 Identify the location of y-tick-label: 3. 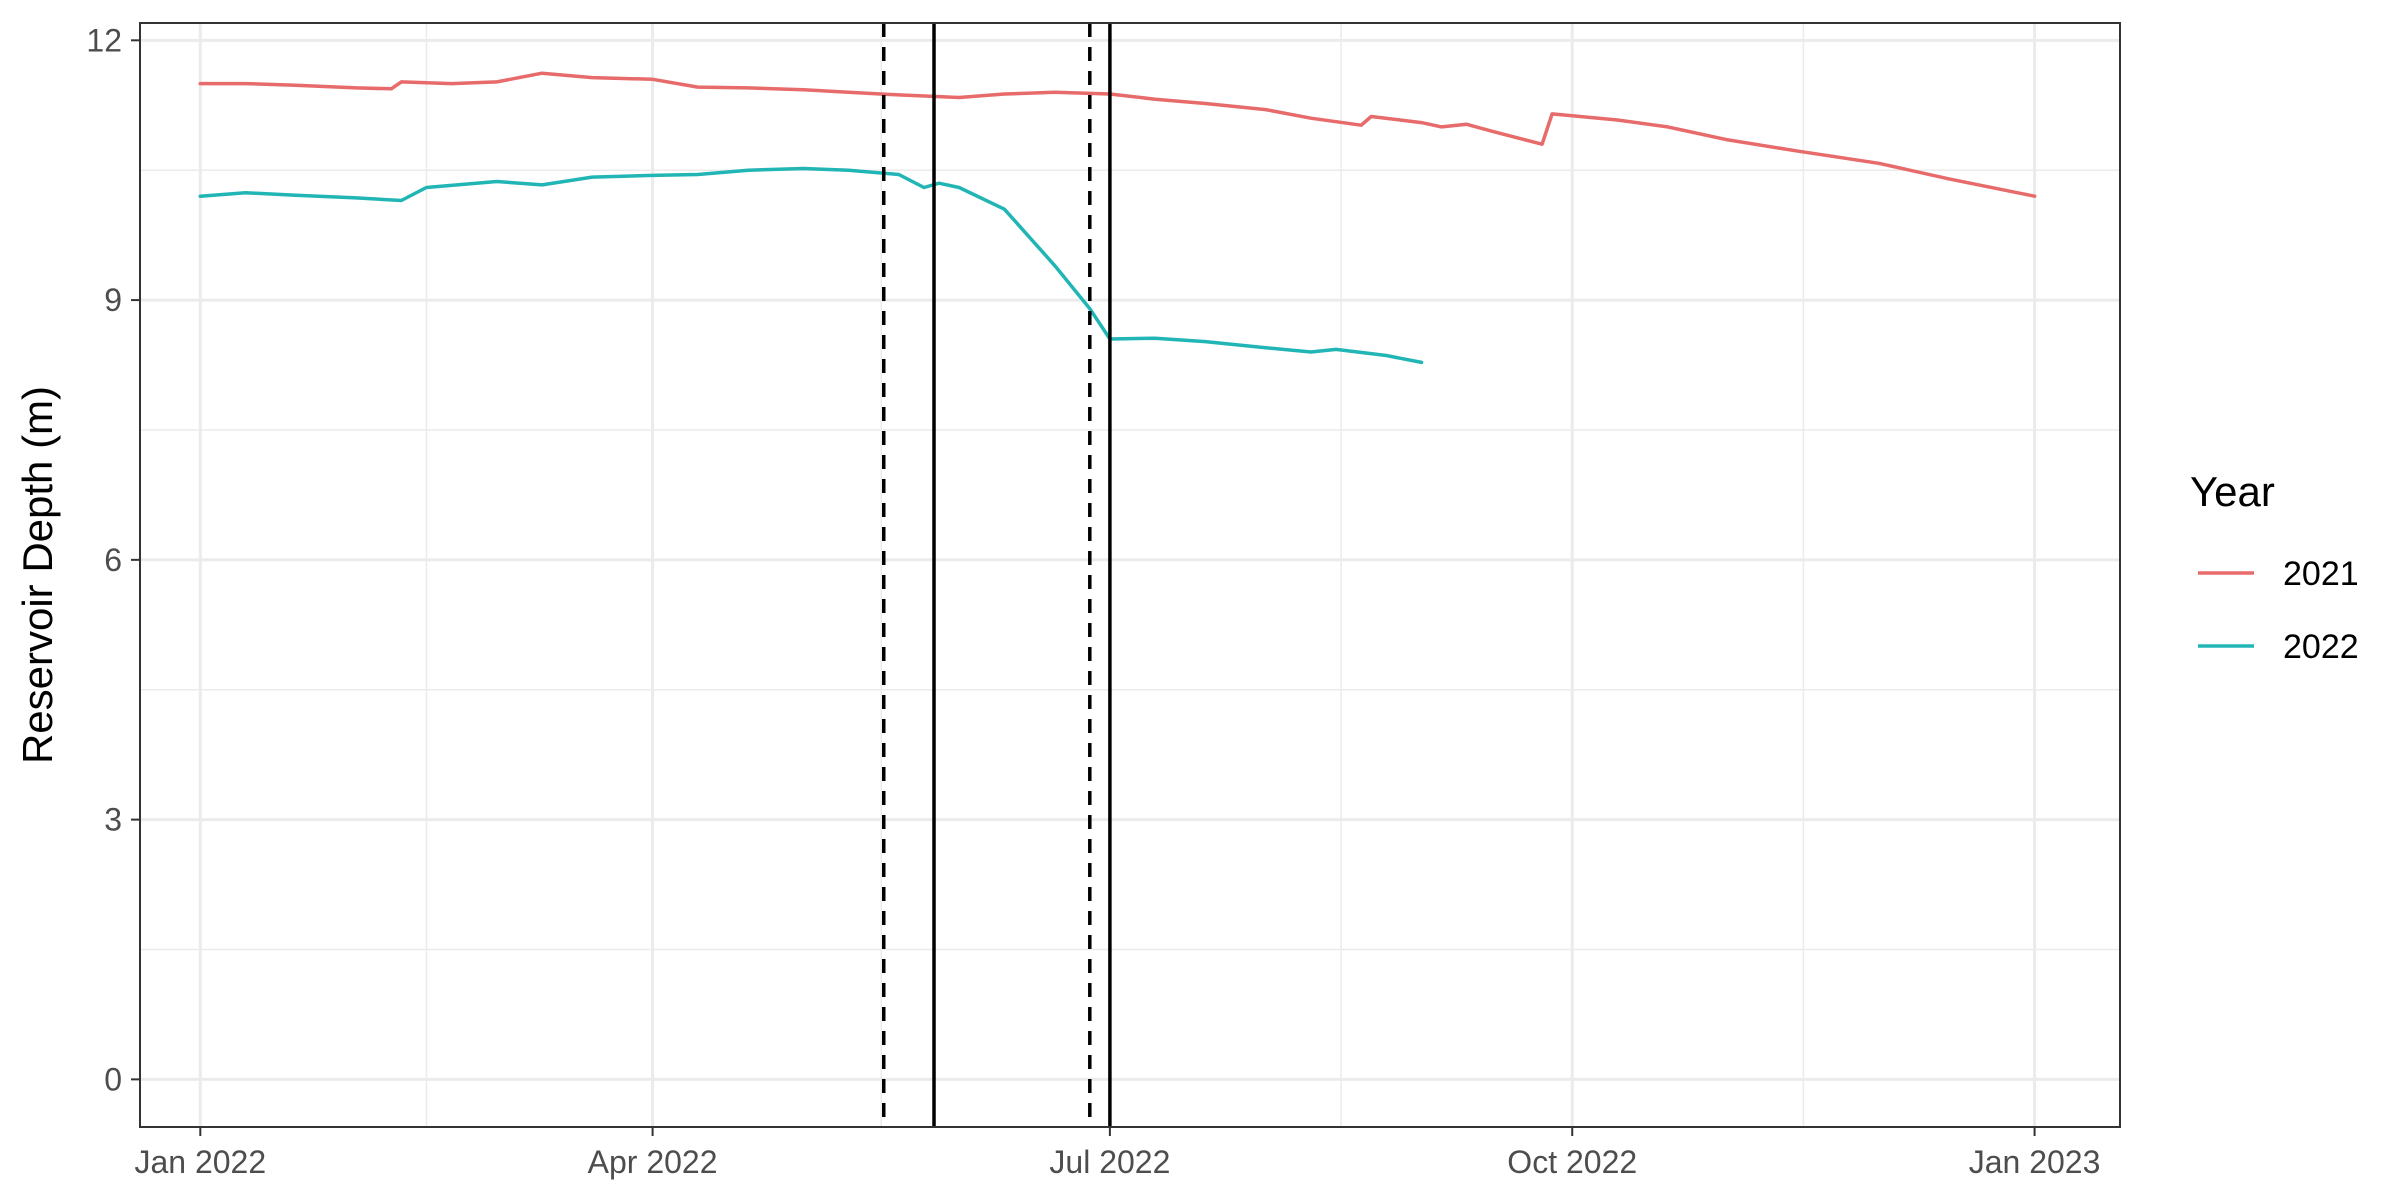
(113, 820).